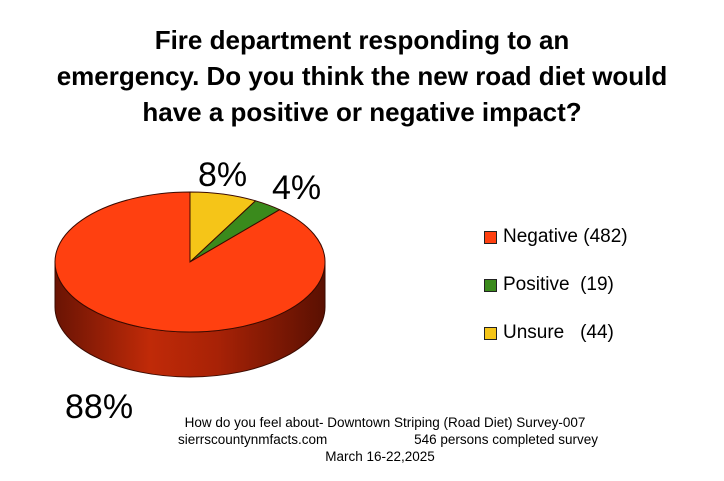 This screenshot has width=724, height=481. I want to click on legend-item-unsure: Unsure (44), so click(556, 333).